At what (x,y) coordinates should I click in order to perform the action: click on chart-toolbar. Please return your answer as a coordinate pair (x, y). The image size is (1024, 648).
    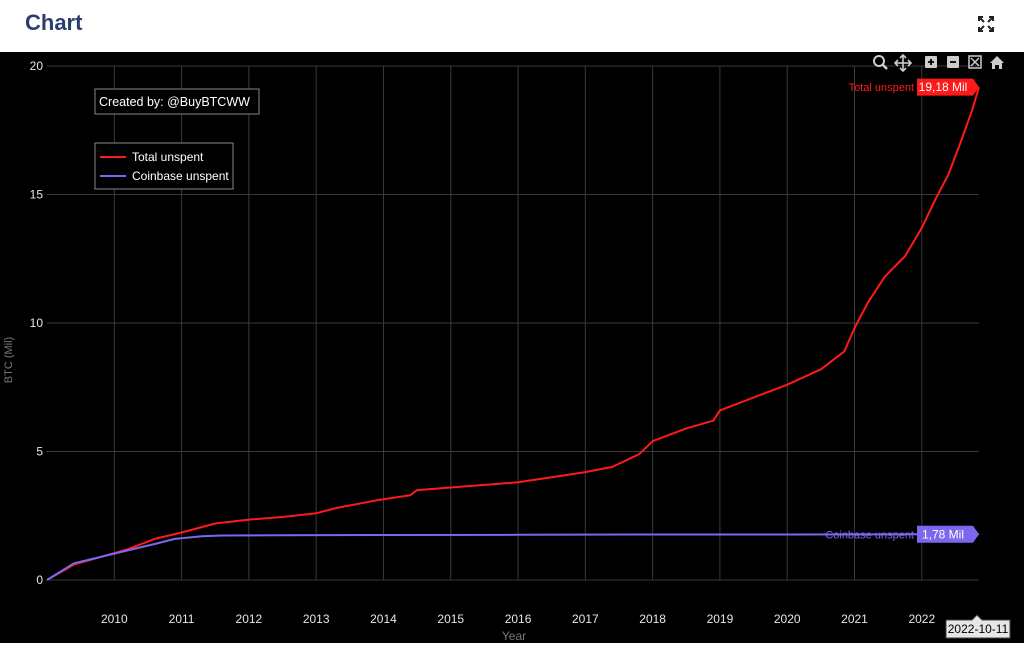
    Looking at the image, I should click on (938, 63).